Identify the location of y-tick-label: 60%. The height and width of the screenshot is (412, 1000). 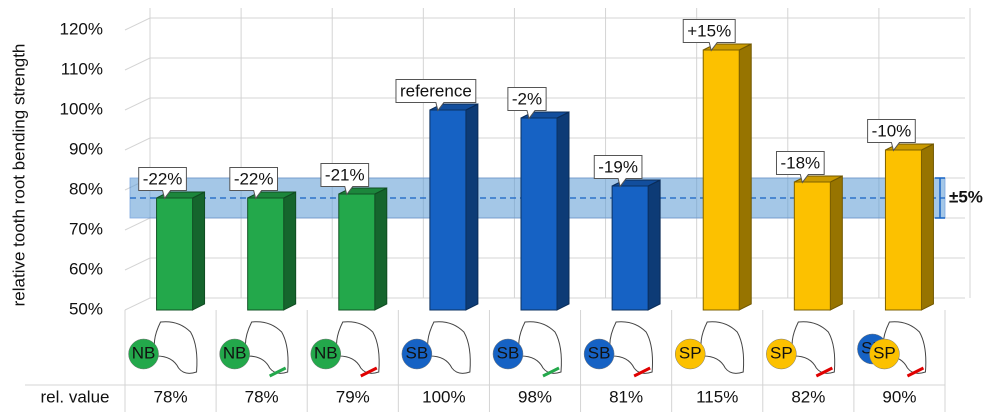
(86, 268).